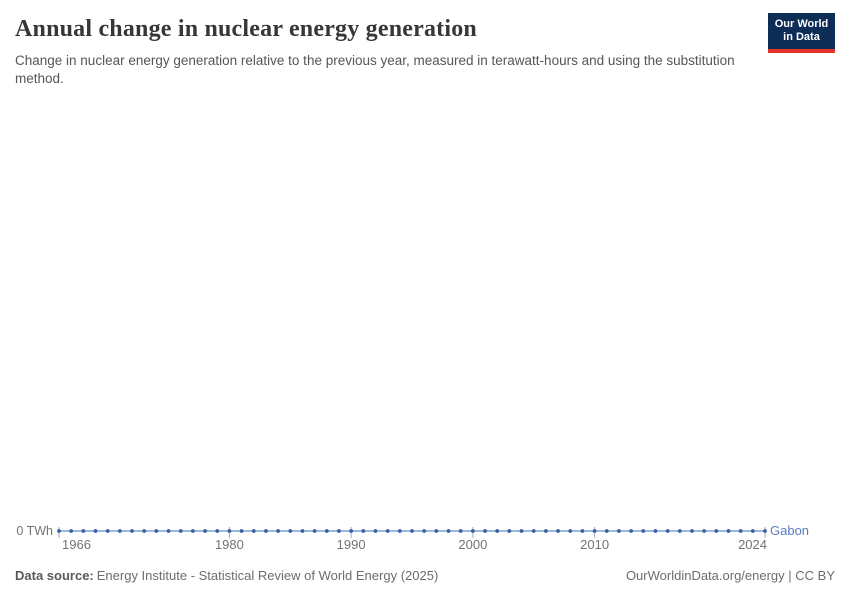 Image resolution: width=850 pixels, height=600 pixels. I want to click on data-source-label: Data source:, so click(54, 575).